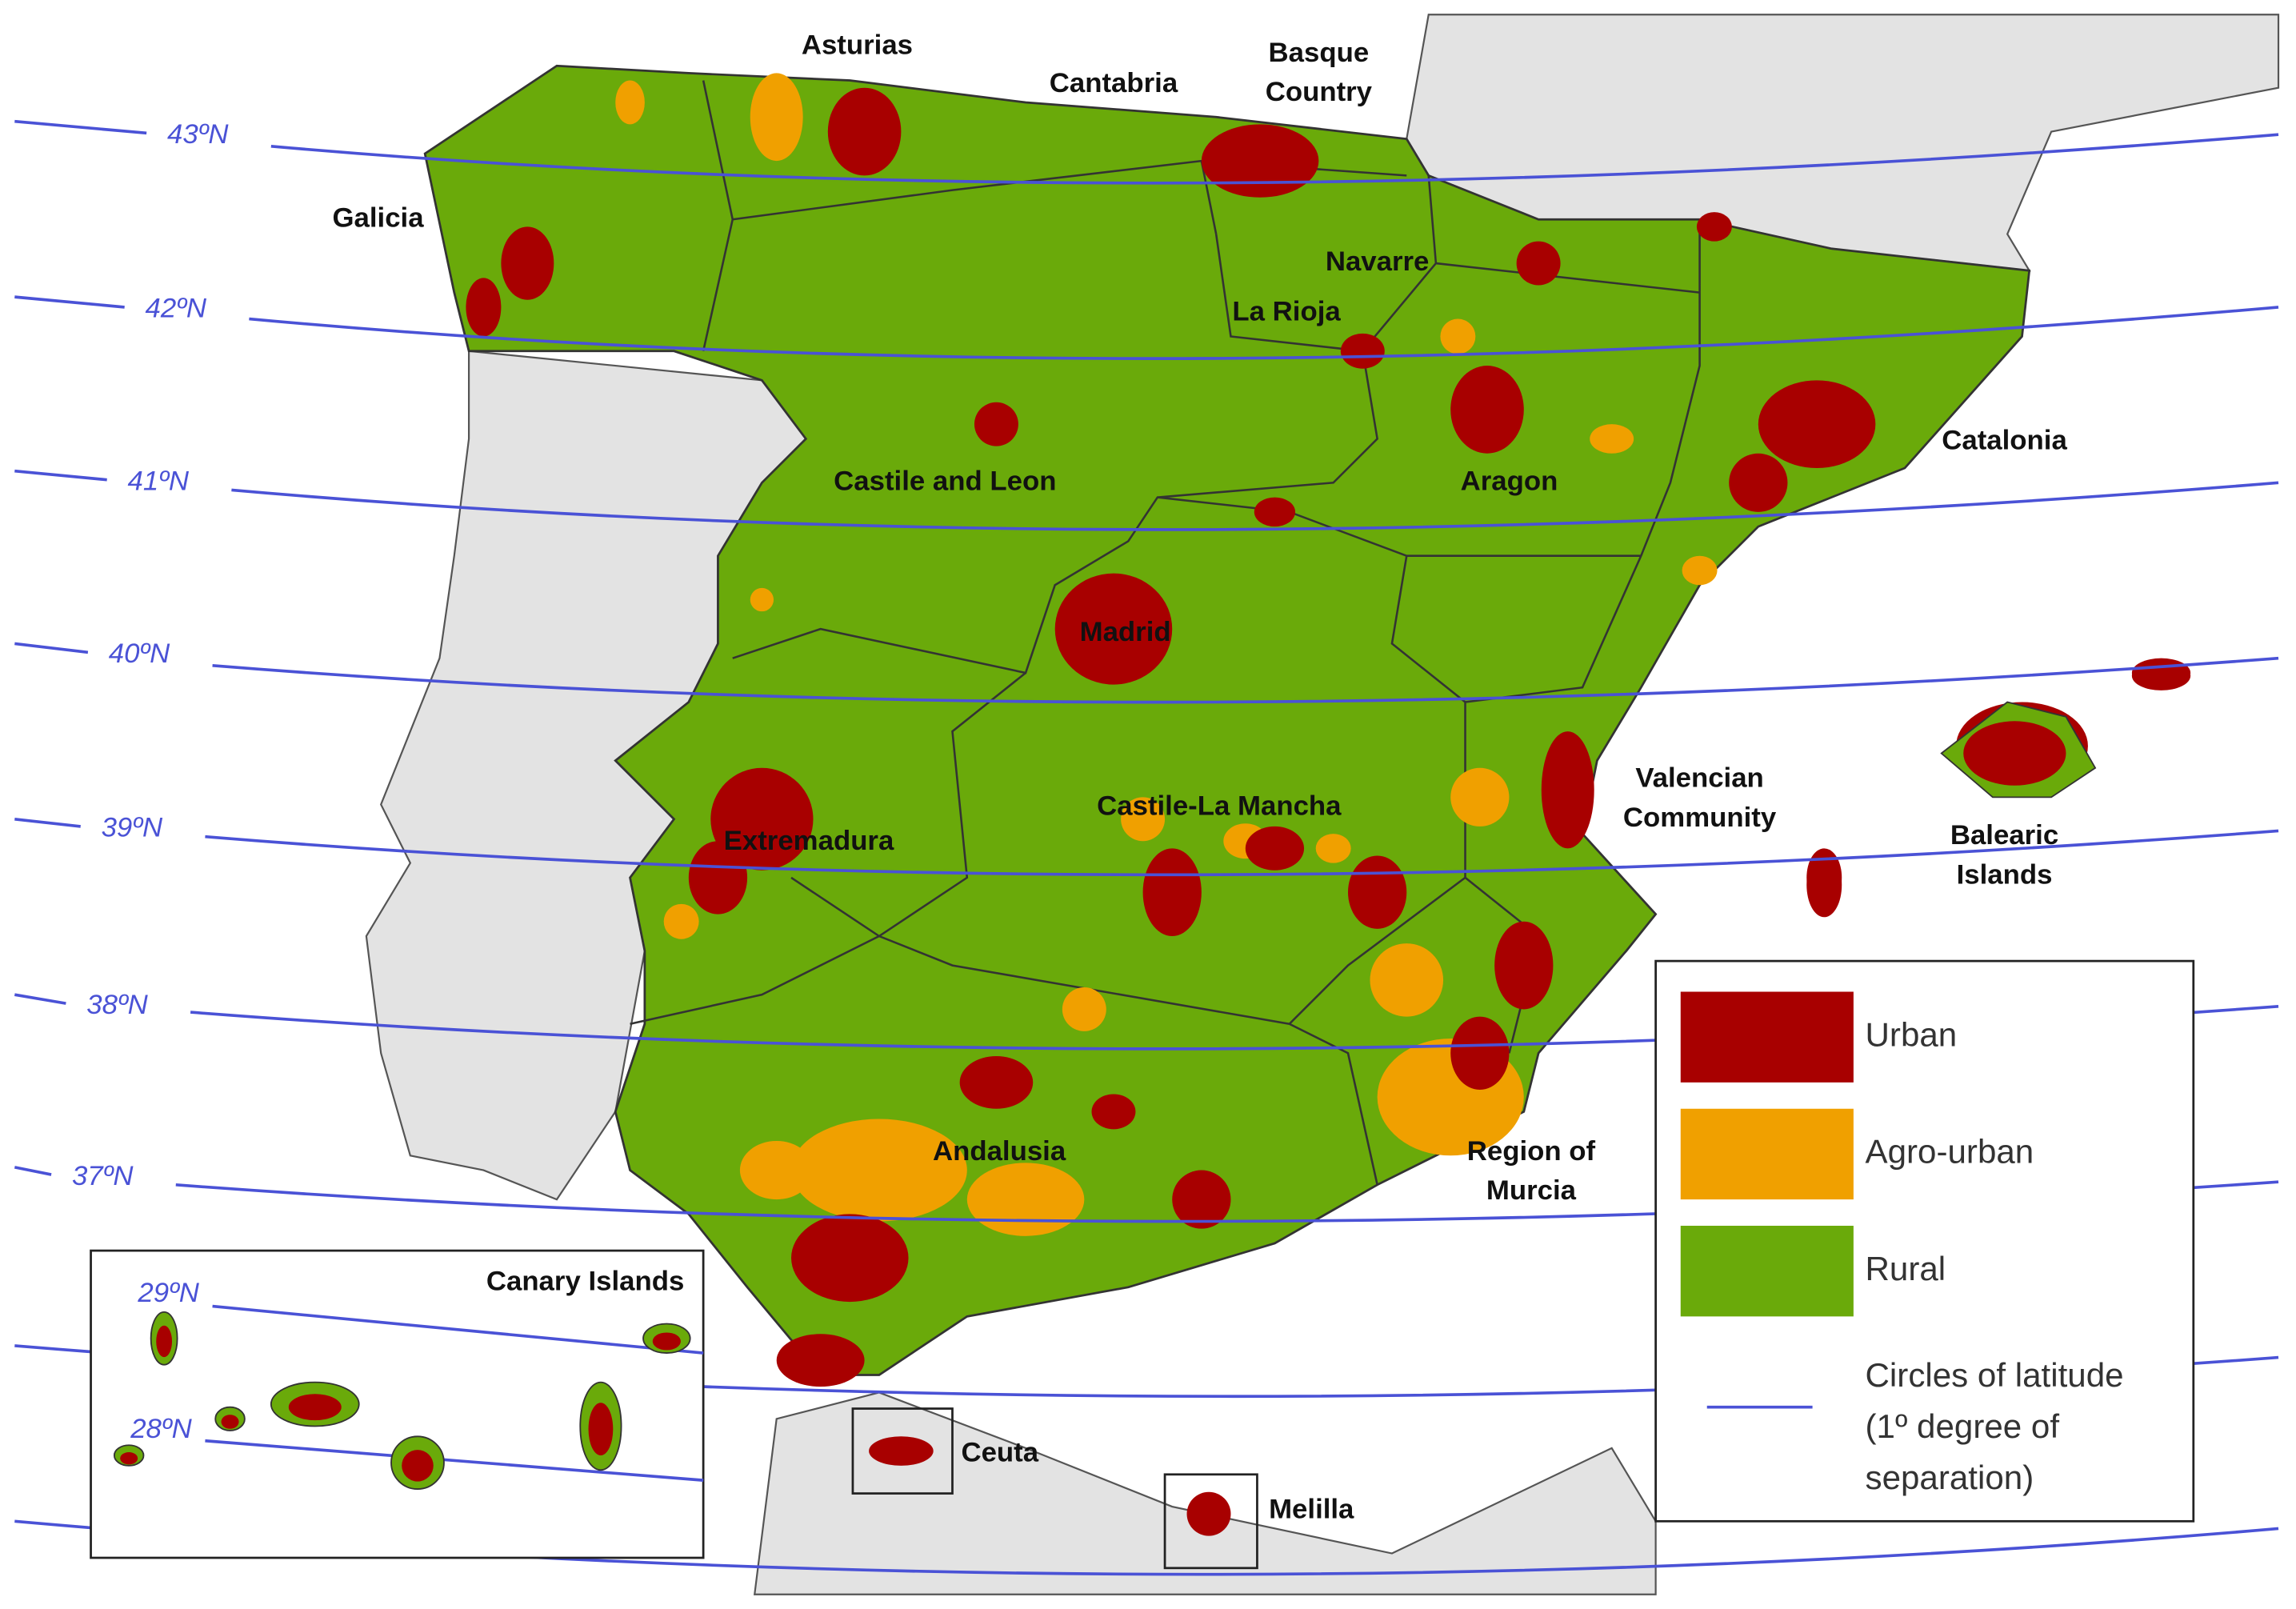 This screenshot has width=2296, height=1609. Describe the element at coordinates (1906, 1269) in the screenshot. I see `legend-label: Rural` at that location.